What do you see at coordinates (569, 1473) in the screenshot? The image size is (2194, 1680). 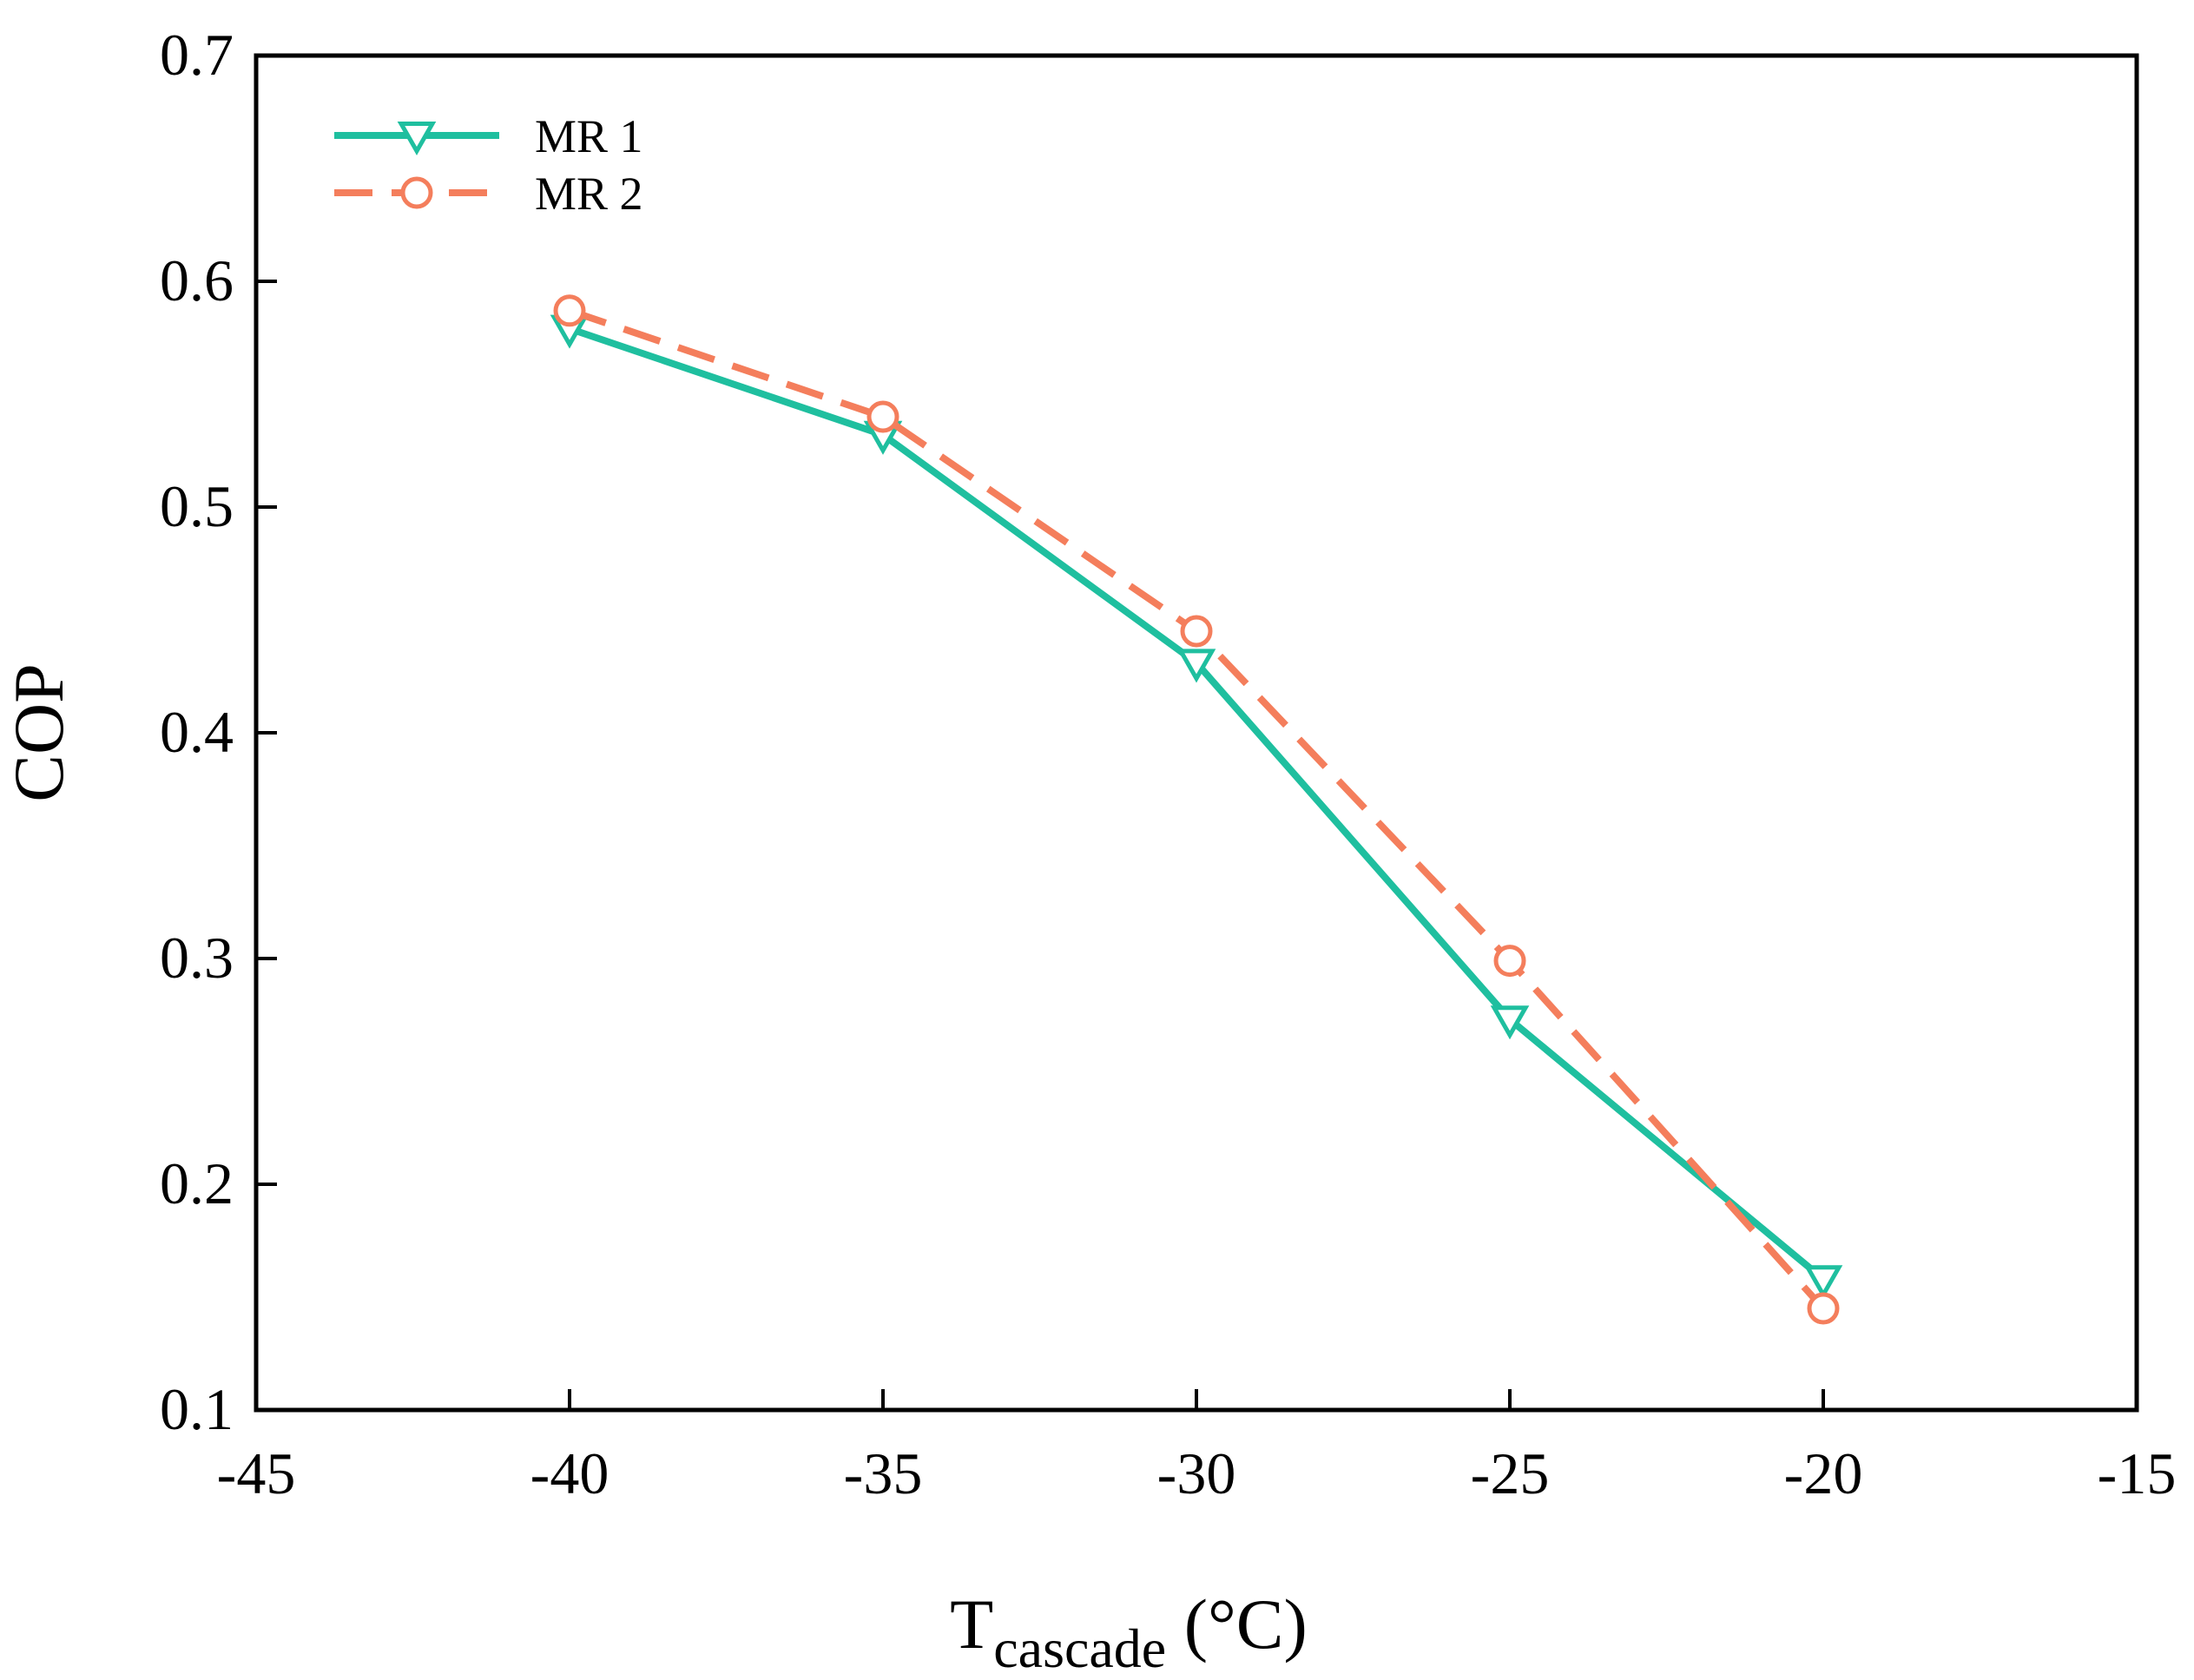 I see `x-tick-label: -40` at bounding box center [569, 1473].